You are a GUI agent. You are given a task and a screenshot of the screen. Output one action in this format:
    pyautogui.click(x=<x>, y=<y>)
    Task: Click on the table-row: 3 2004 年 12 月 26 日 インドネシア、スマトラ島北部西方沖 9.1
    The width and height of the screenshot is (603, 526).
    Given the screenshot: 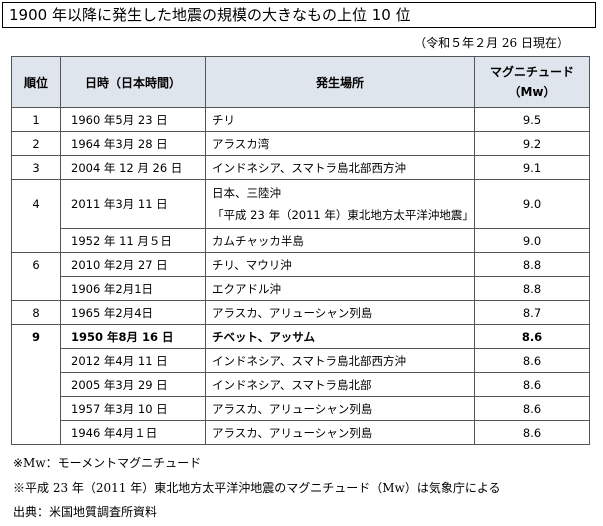 What is the action you would take?
    pyautogui.click(x=300, y=167)
    